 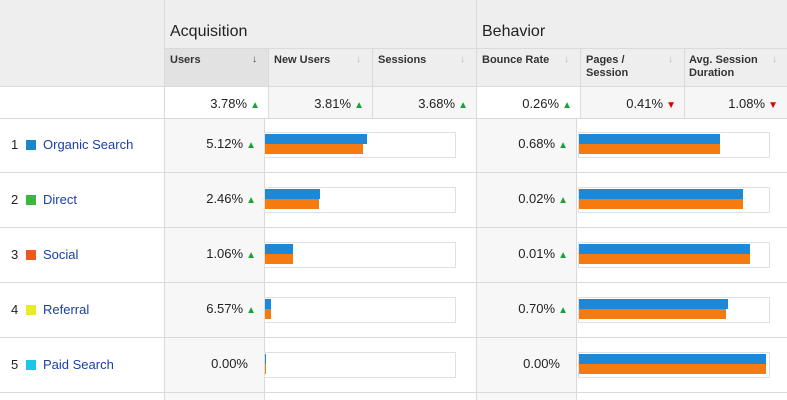 What do you see at coordinates (15, 199) in the screenshot?
I see `row-index: 2` at bounding box center [15, 199].